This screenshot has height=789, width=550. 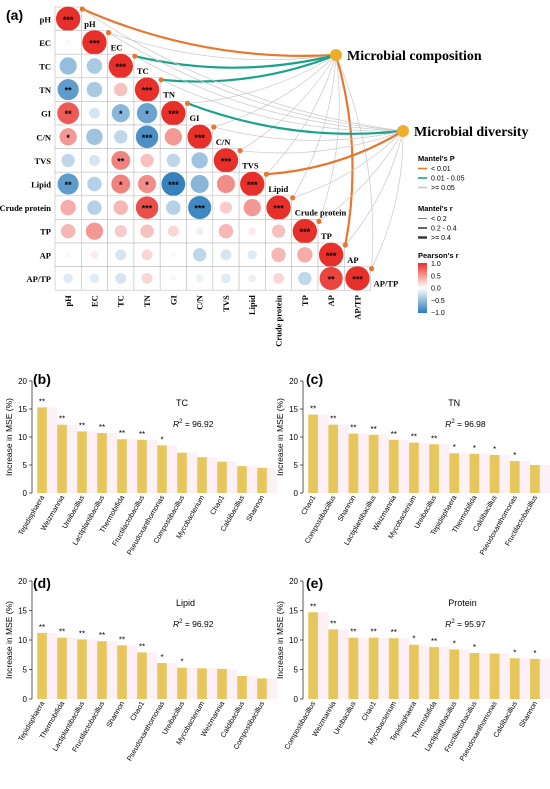 What do you see at coordinates (436, 264) in the screenshot?
I see `legend-pearson-tick-0: 1.0` at bounding box center [436, 264].